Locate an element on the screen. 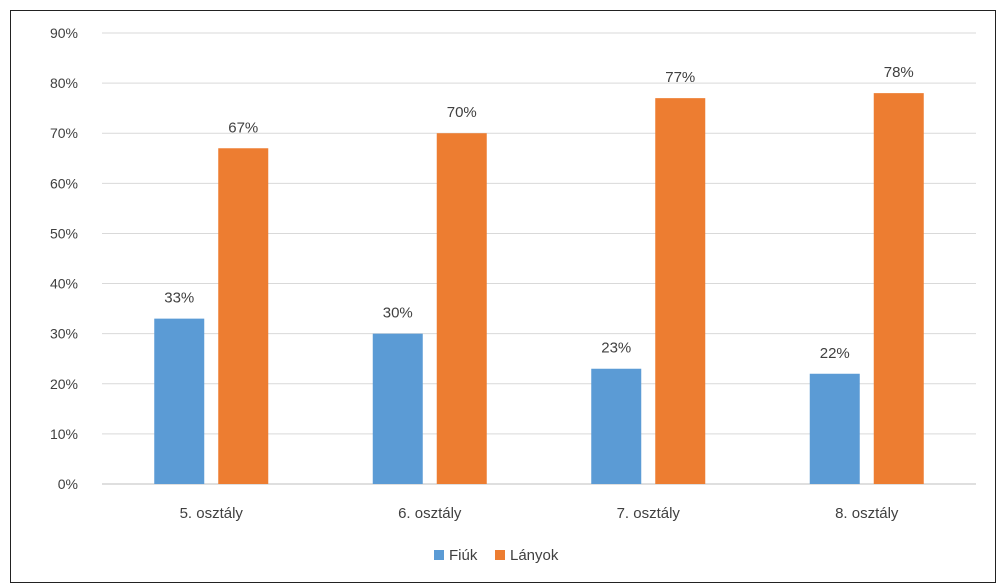 Image resolution: width=998 pixels, height=585 pixels. y-tick-label: 90% is located at coordinates (64, 33).